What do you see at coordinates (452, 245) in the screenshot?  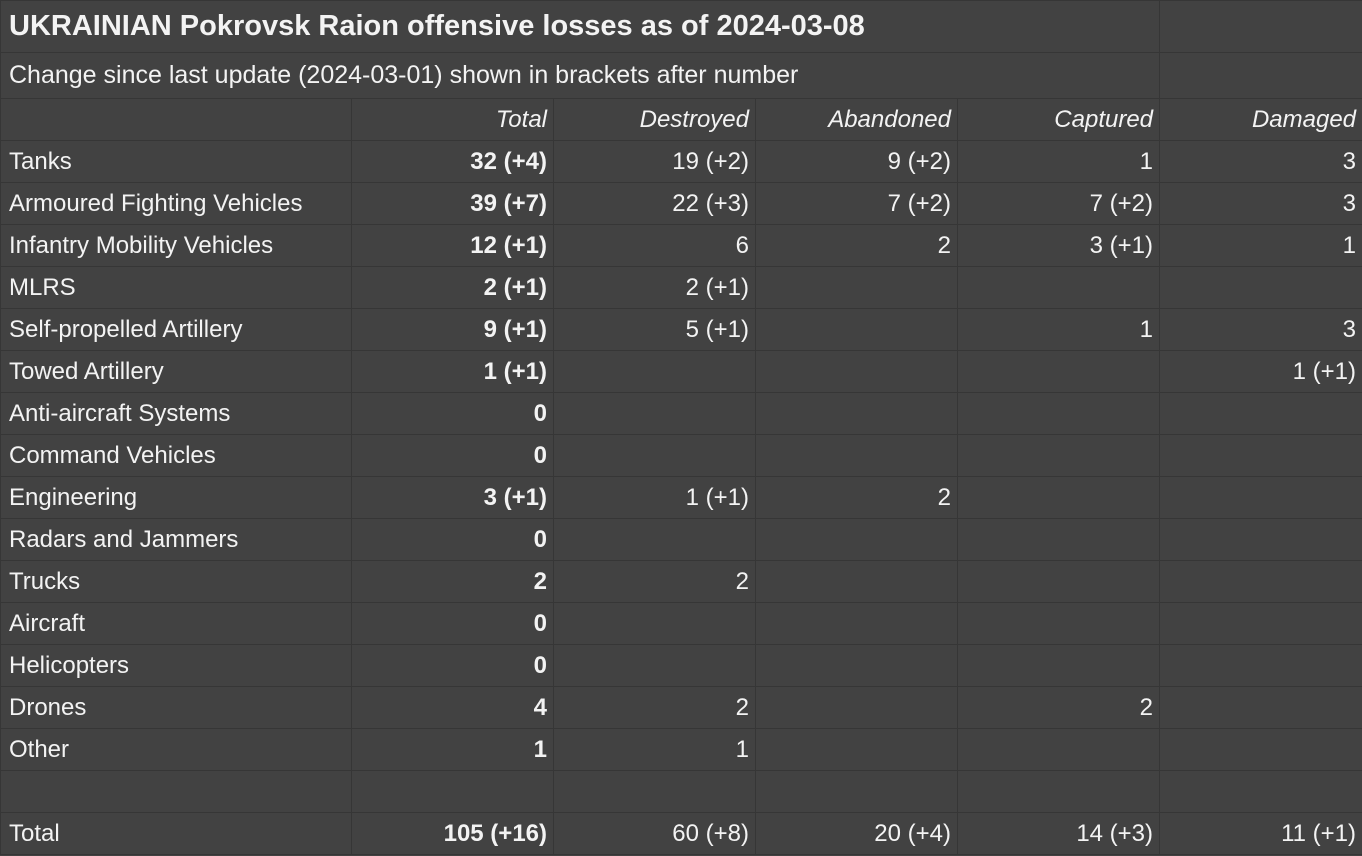 I see `value-cell: 12 (+1)` at bounding box center [452, 245].